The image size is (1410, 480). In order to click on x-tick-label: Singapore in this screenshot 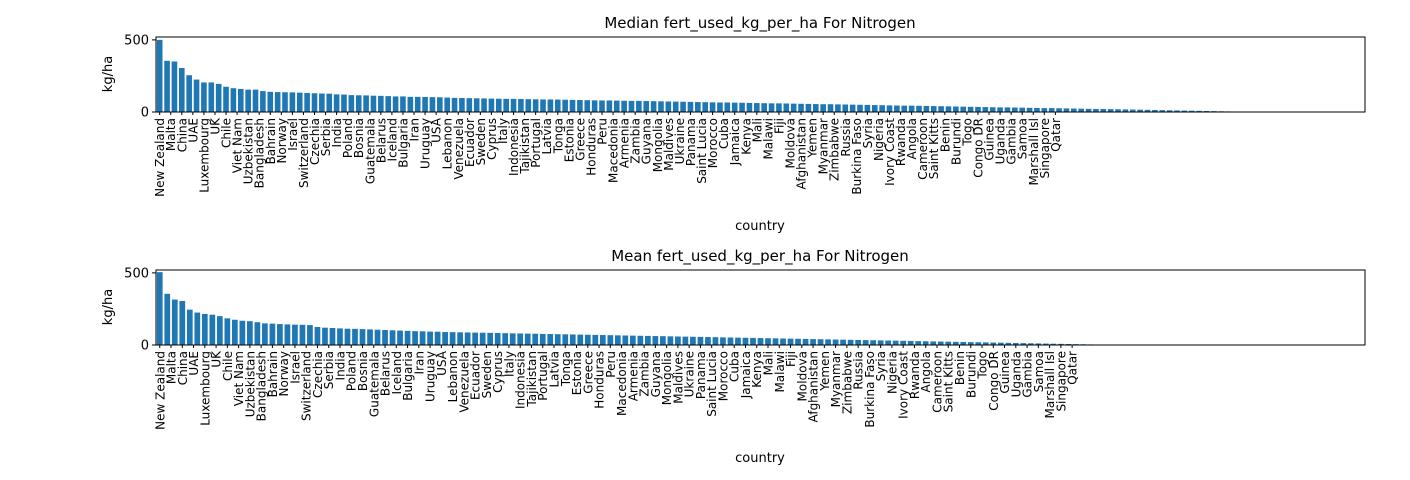, I will do `click(1045, 148)`.